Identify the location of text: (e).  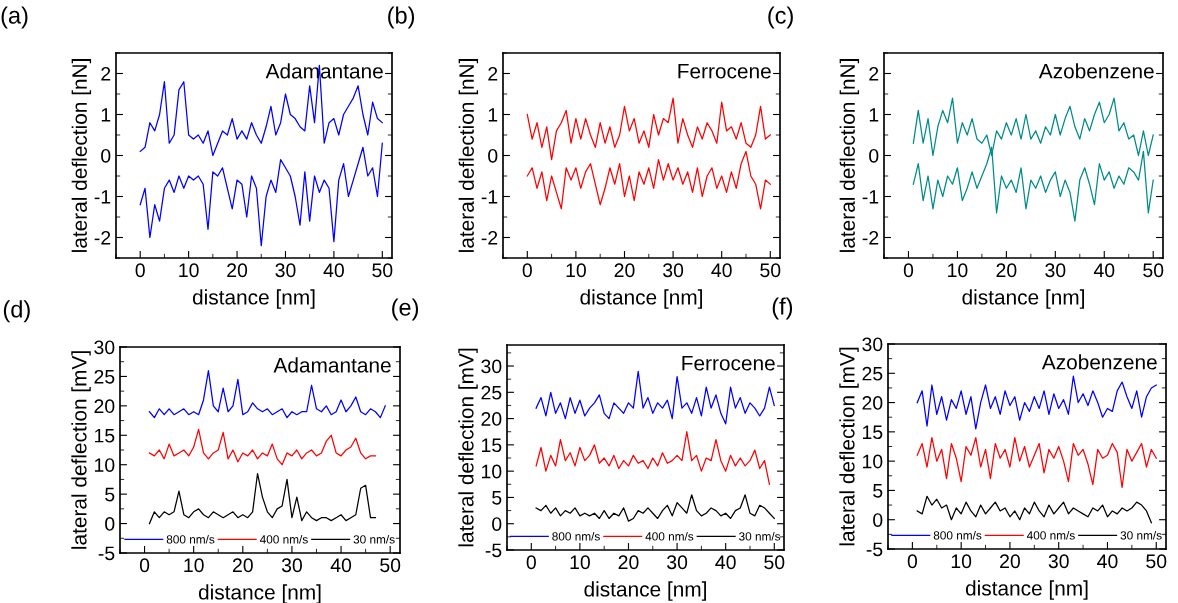
(405, 309).